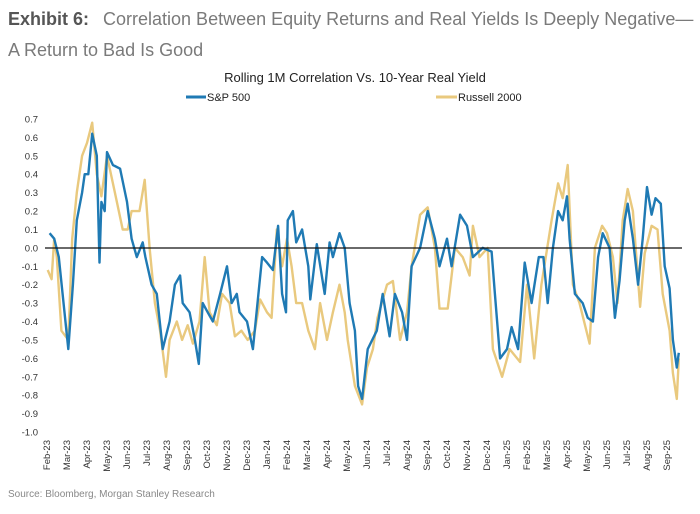  I want to click on x-tick-label: Oct-24, so click(447, 454).